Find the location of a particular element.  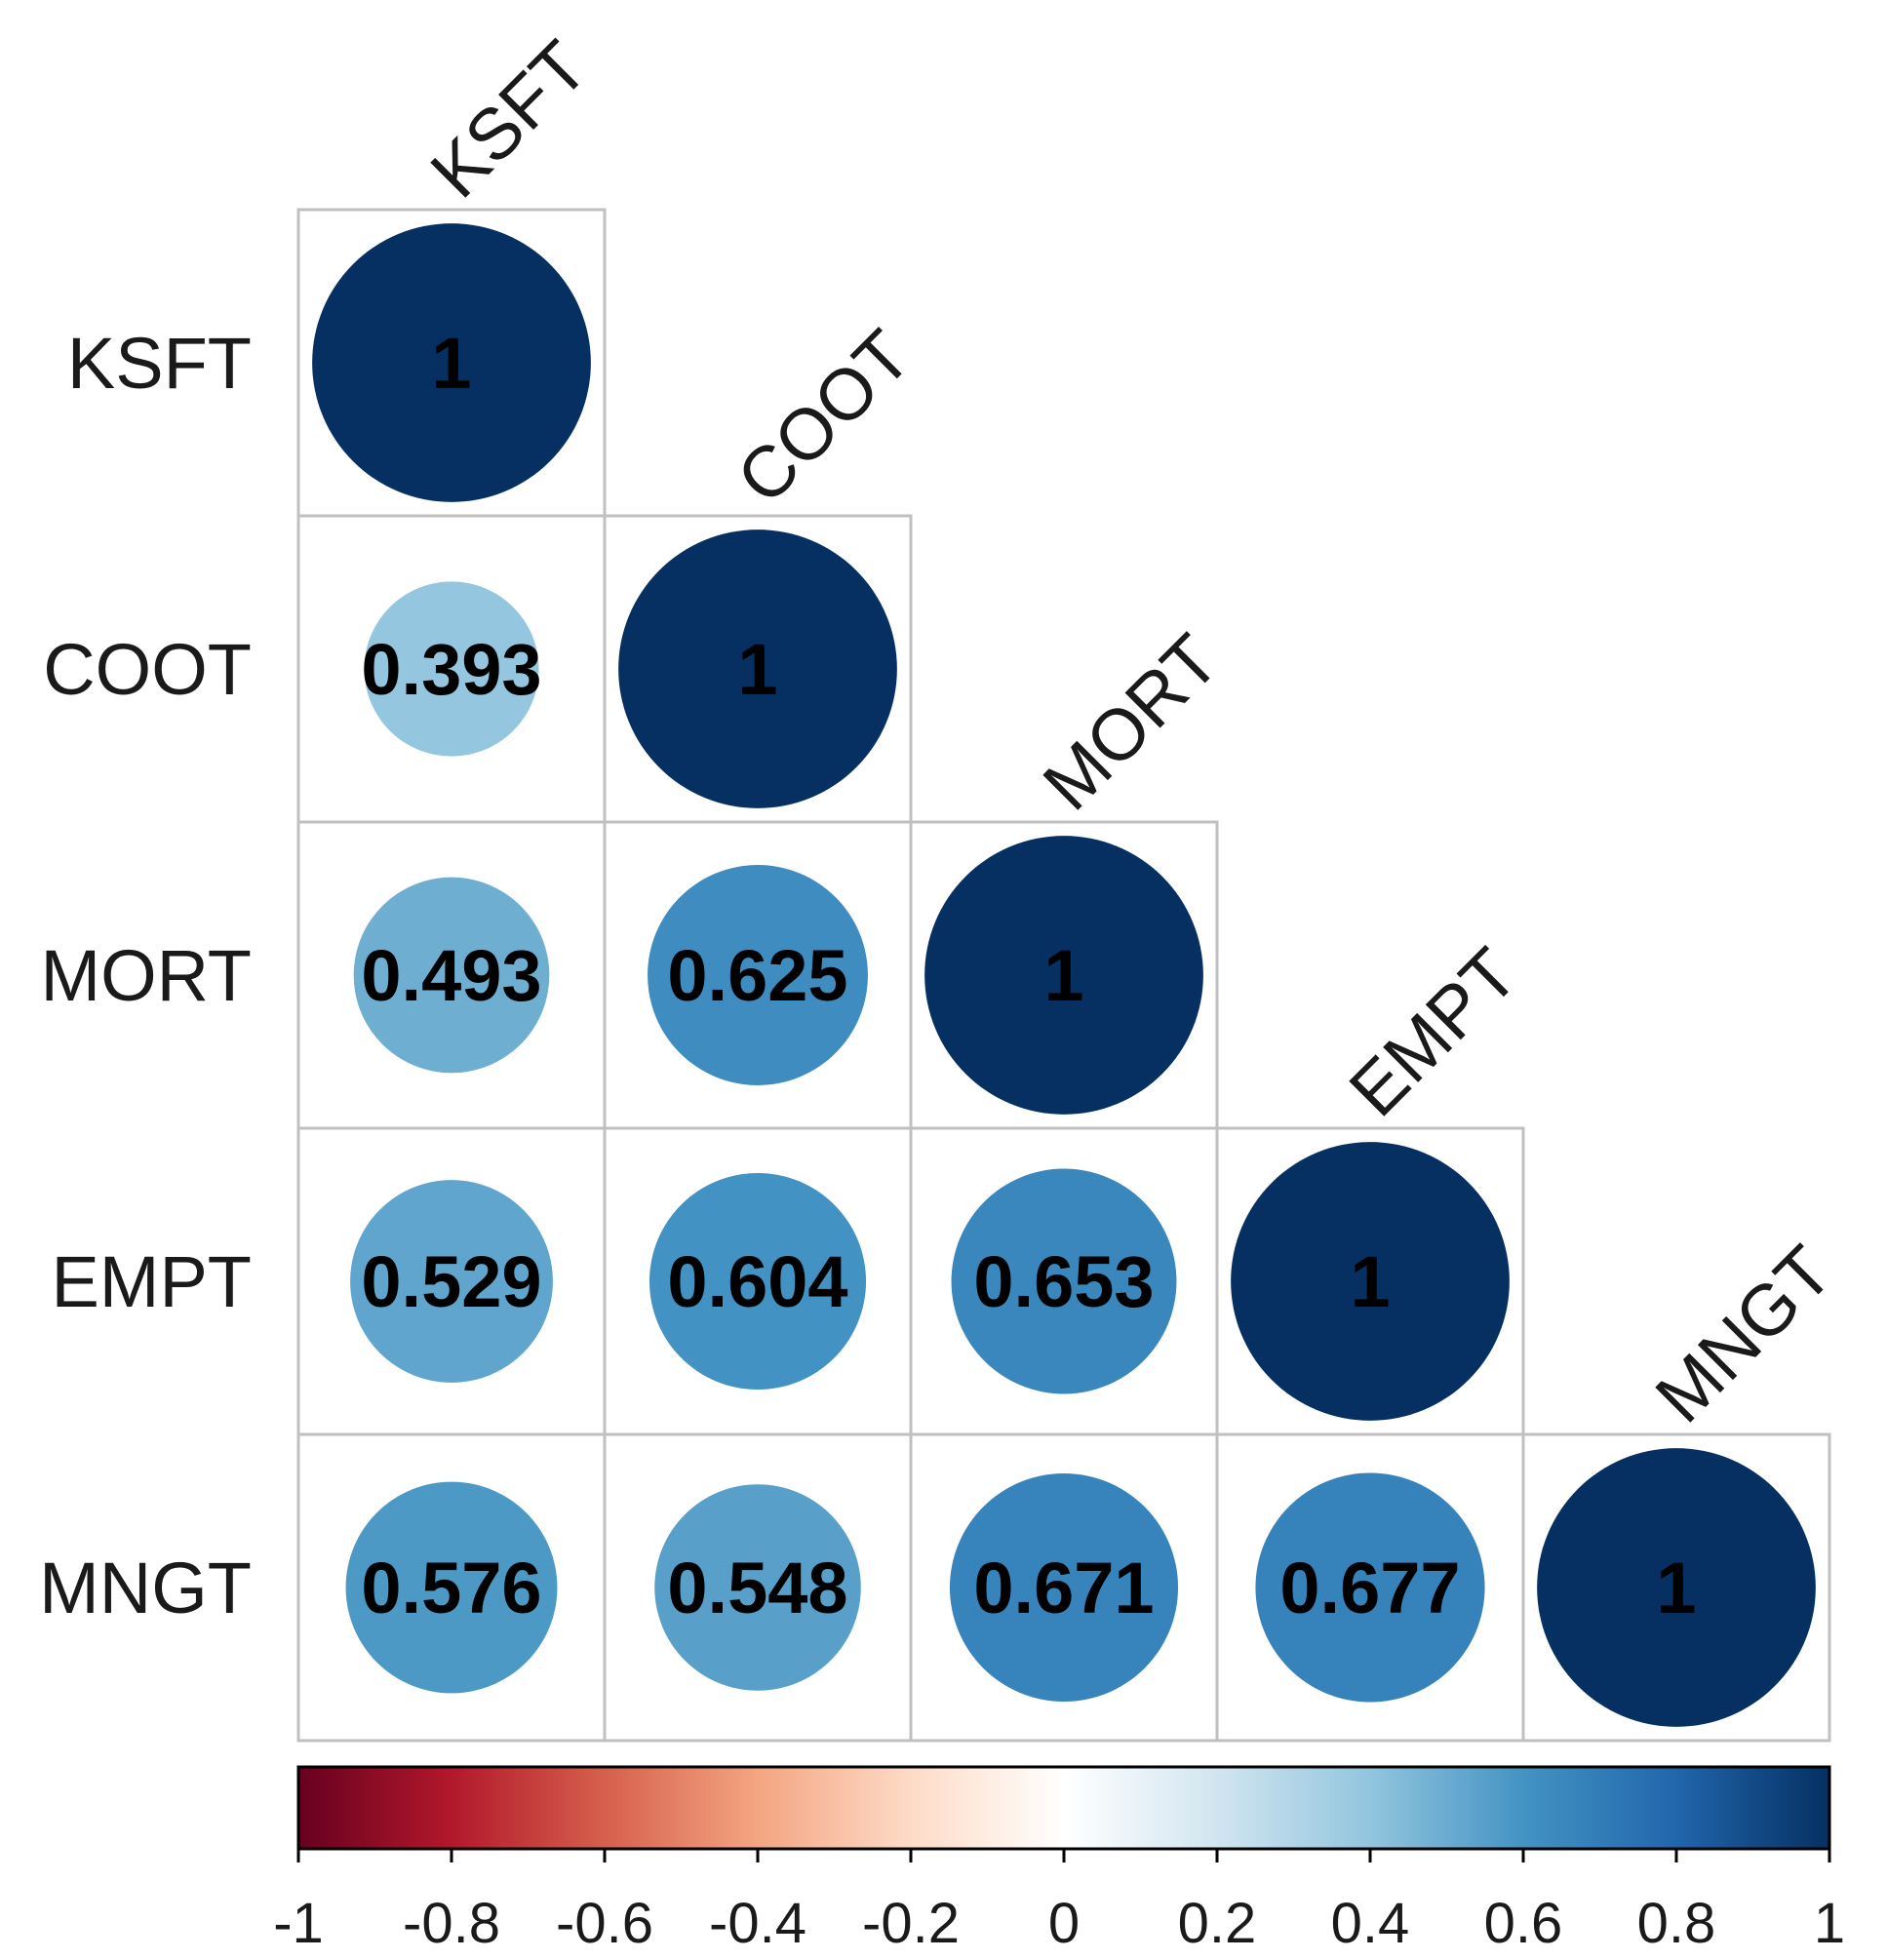

corr-circle-mngt-coot is located at coordinates (757, 1587).